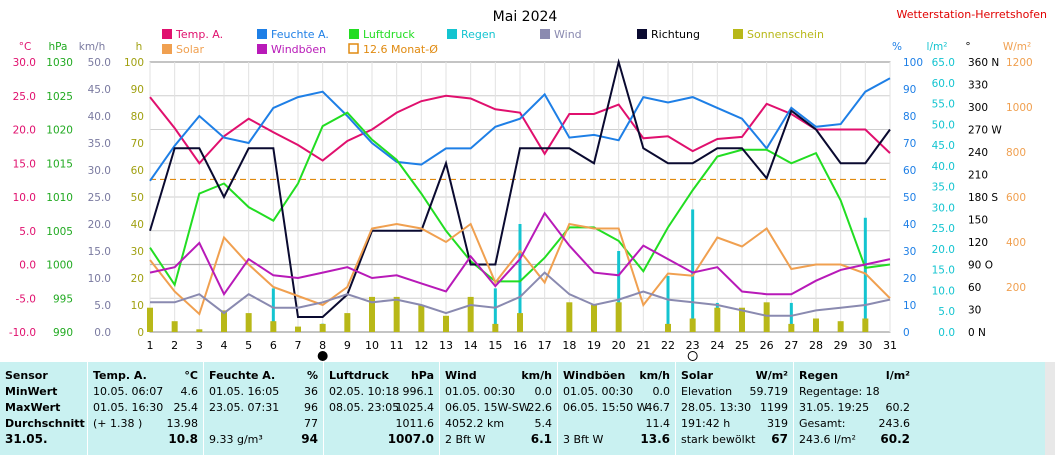  Describe the element at coordinates (707, 391) in the screenshot. I see `solar-r1-label: Elevation` at that location.